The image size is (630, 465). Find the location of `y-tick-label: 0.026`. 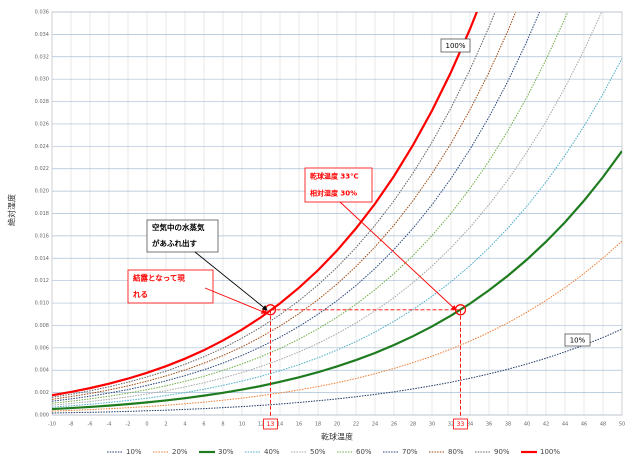

y-tick-label: 0.026 is located at coordinates (42, 124).